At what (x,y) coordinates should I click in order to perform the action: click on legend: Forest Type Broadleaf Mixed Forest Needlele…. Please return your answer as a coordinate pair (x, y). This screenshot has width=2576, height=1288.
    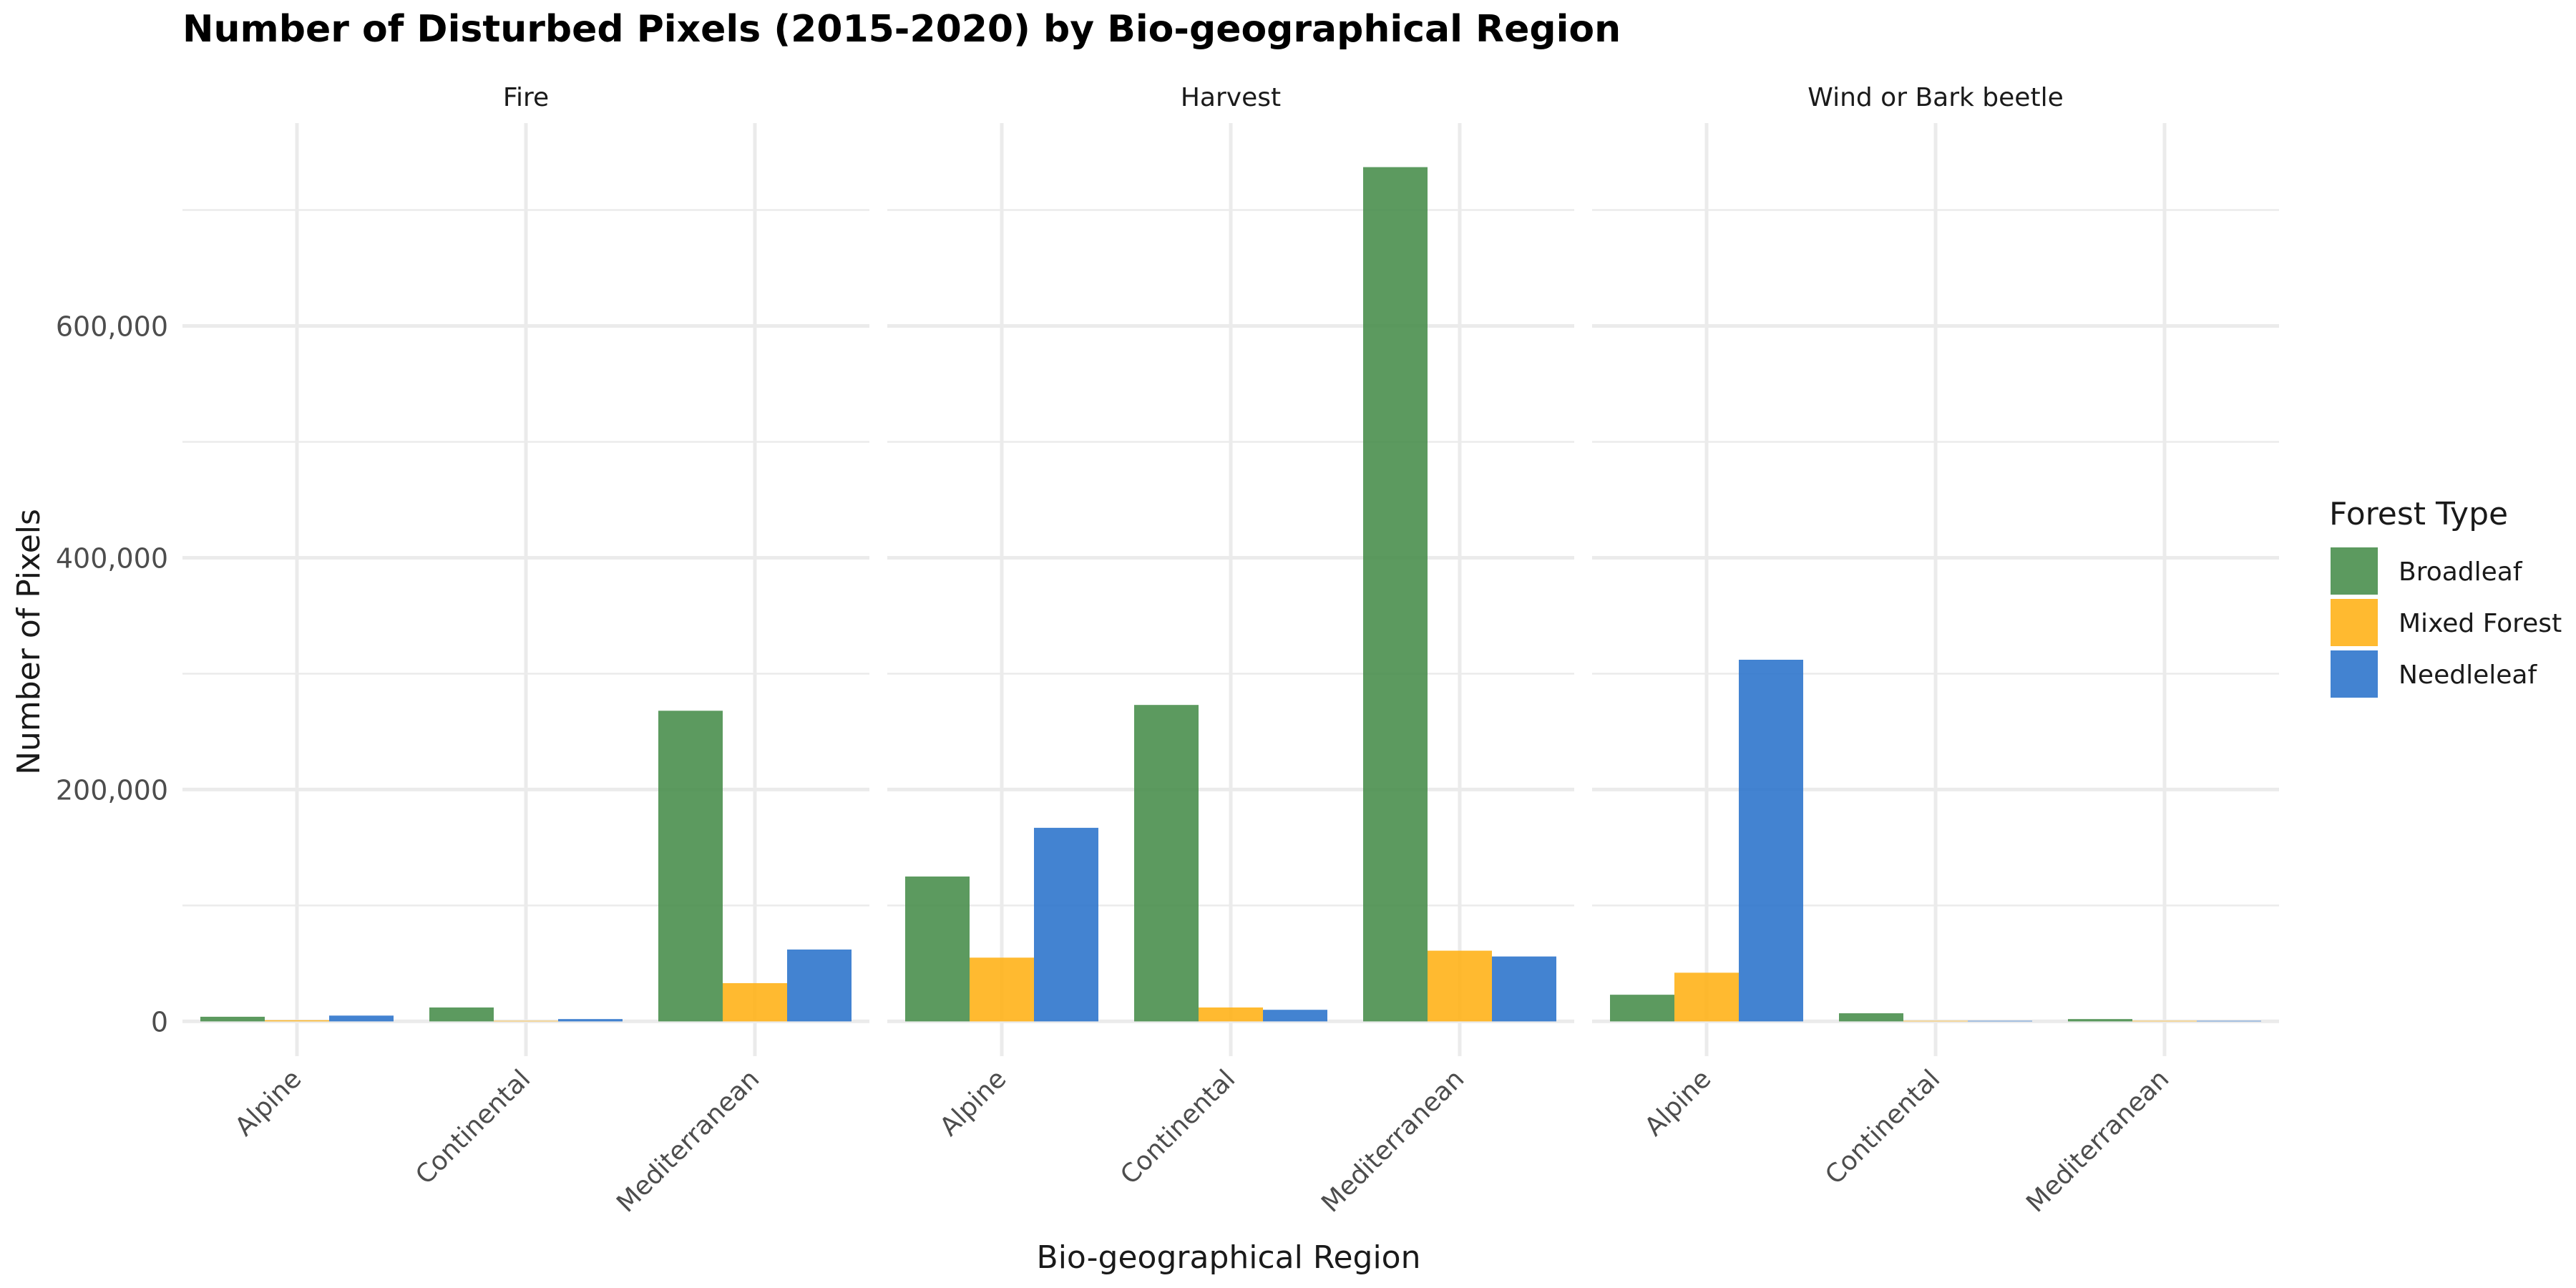
    Looking at the image, I should click on (2445, 597).